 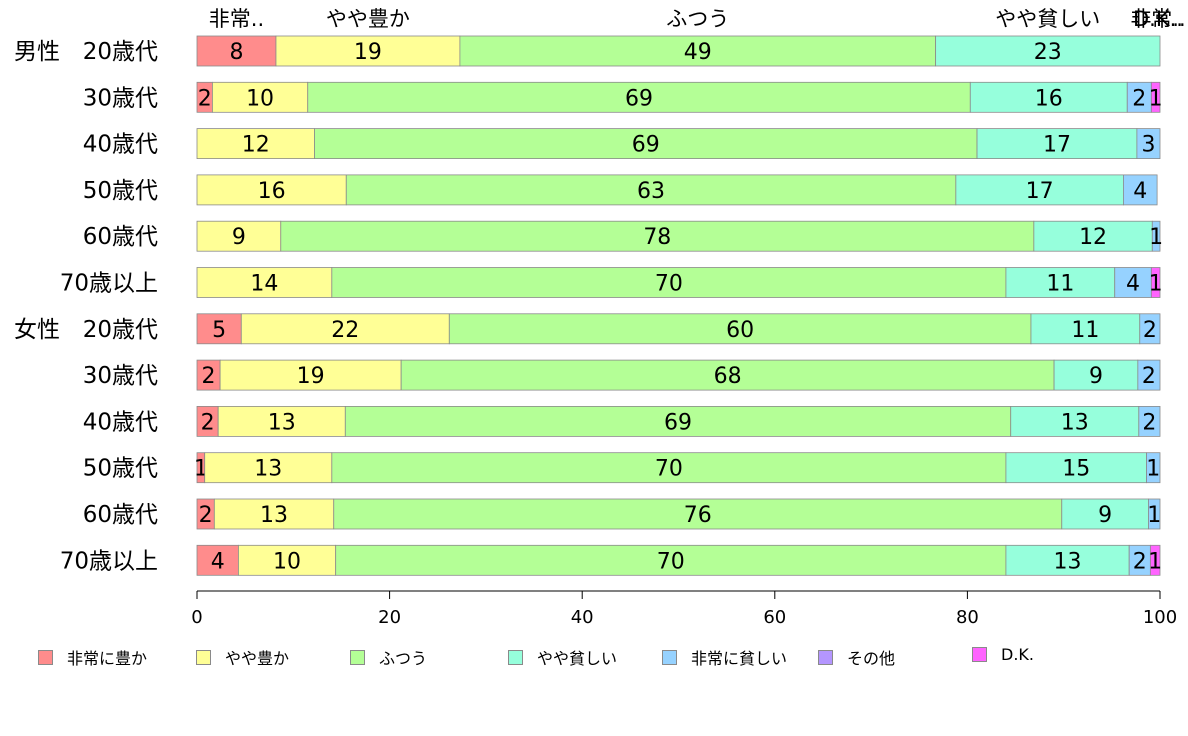 I want to click on data-label: 10, so click(x=287, y=561).